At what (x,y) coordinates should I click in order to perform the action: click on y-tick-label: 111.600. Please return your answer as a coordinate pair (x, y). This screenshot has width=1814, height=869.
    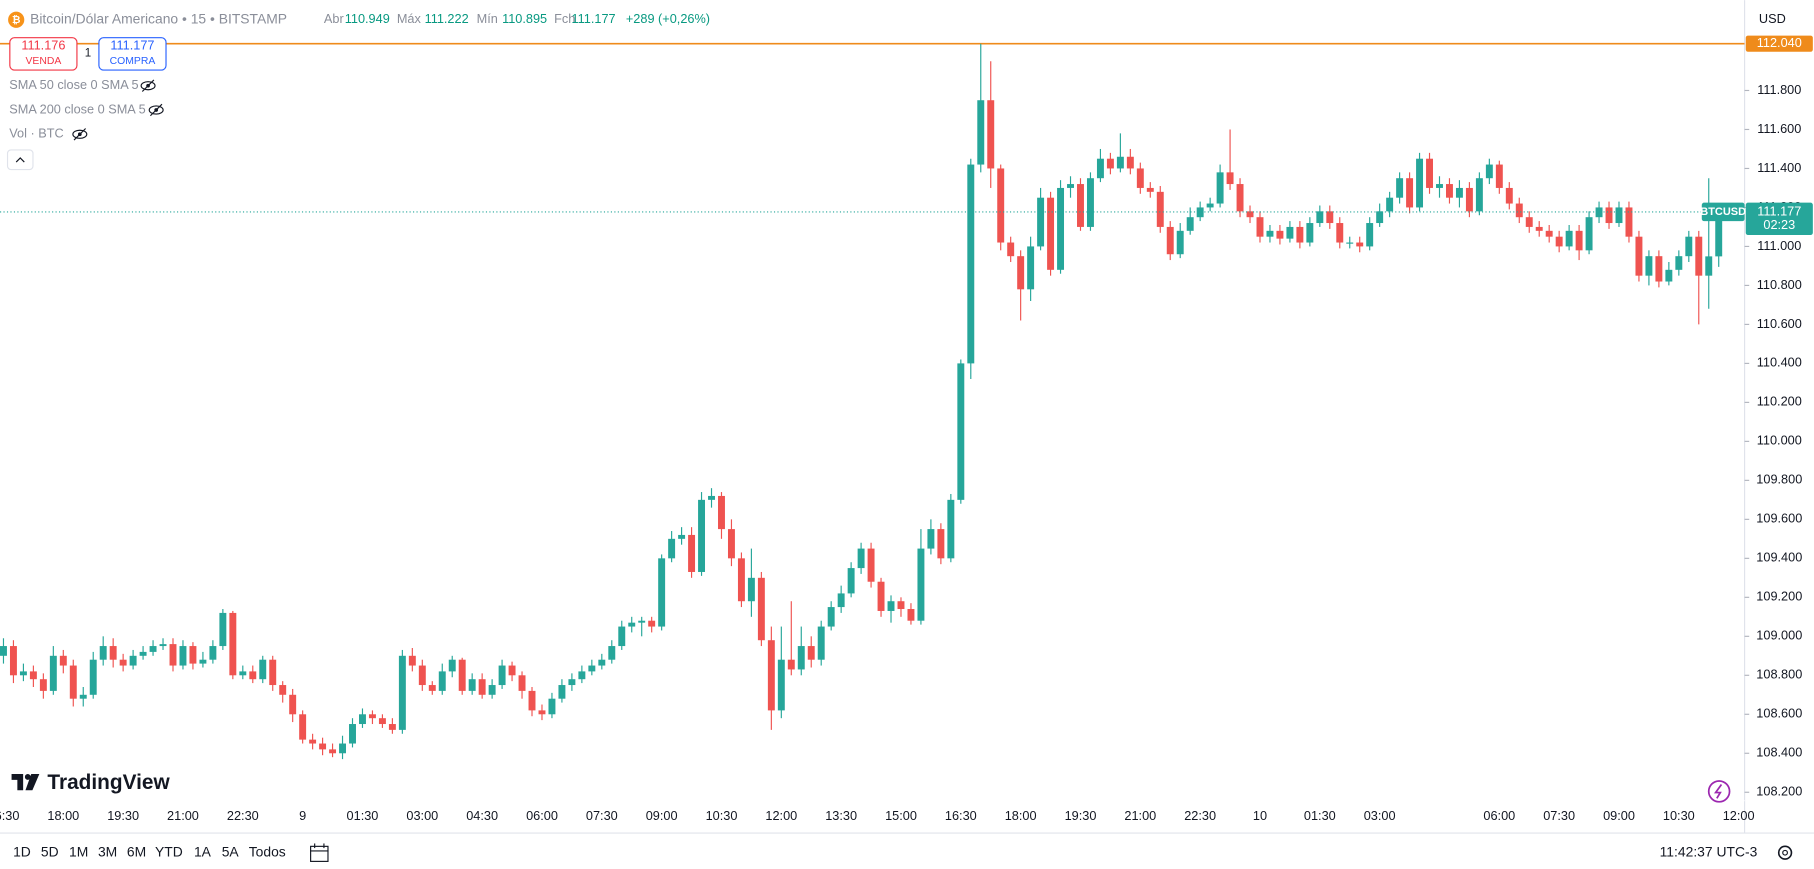
    Looking at the image, I should click on (1779, 128).